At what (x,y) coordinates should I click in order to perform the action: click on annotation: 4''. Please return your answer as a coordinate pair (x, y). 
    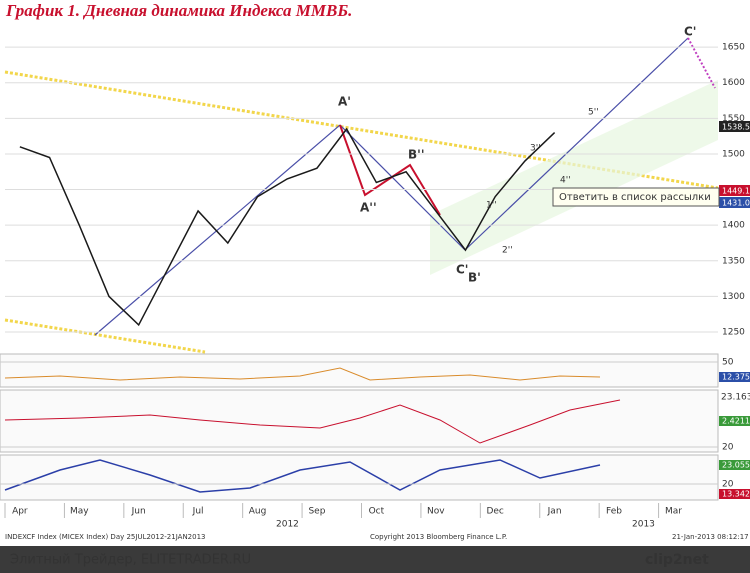
    Looking at the image, I should click on (565, 181).